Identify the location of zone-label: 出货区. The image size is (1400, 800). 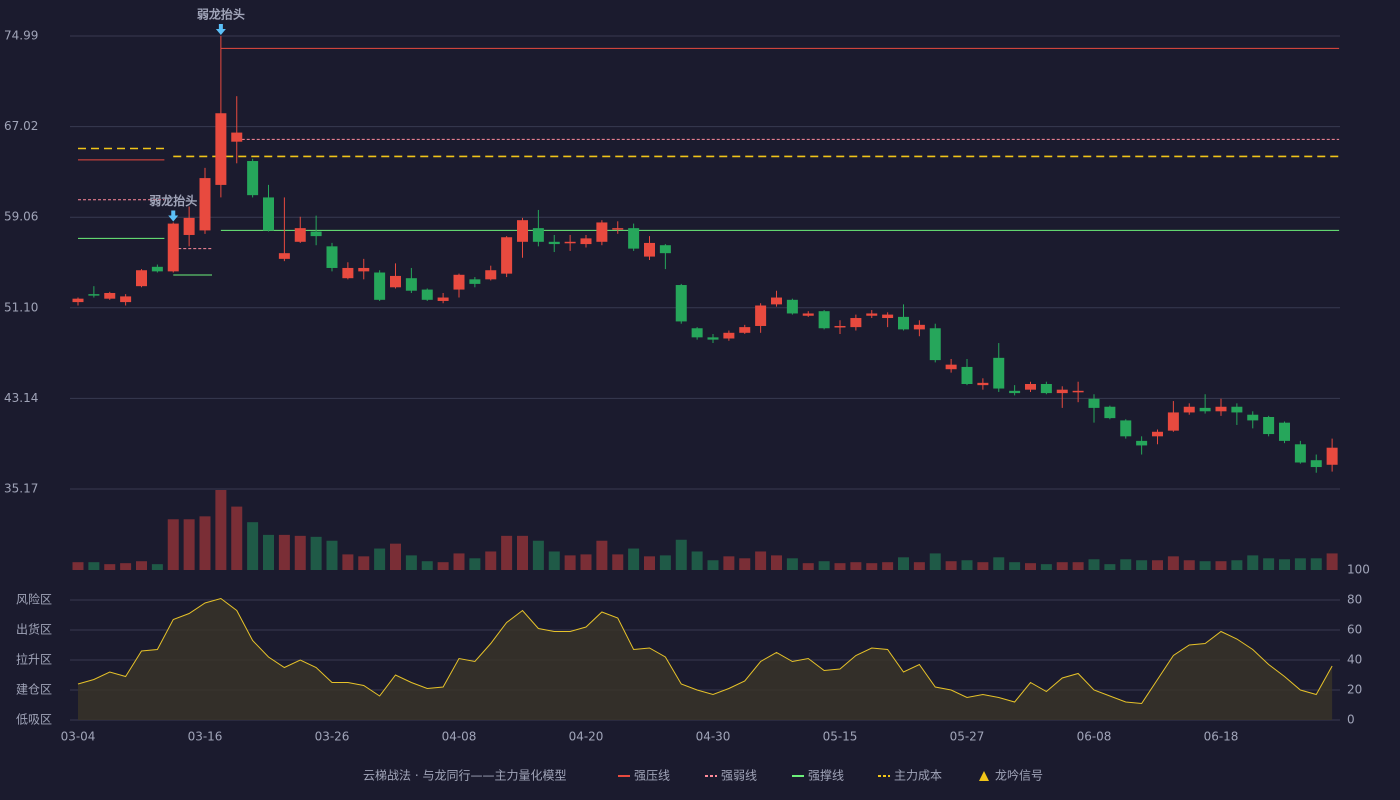
(34, 629).